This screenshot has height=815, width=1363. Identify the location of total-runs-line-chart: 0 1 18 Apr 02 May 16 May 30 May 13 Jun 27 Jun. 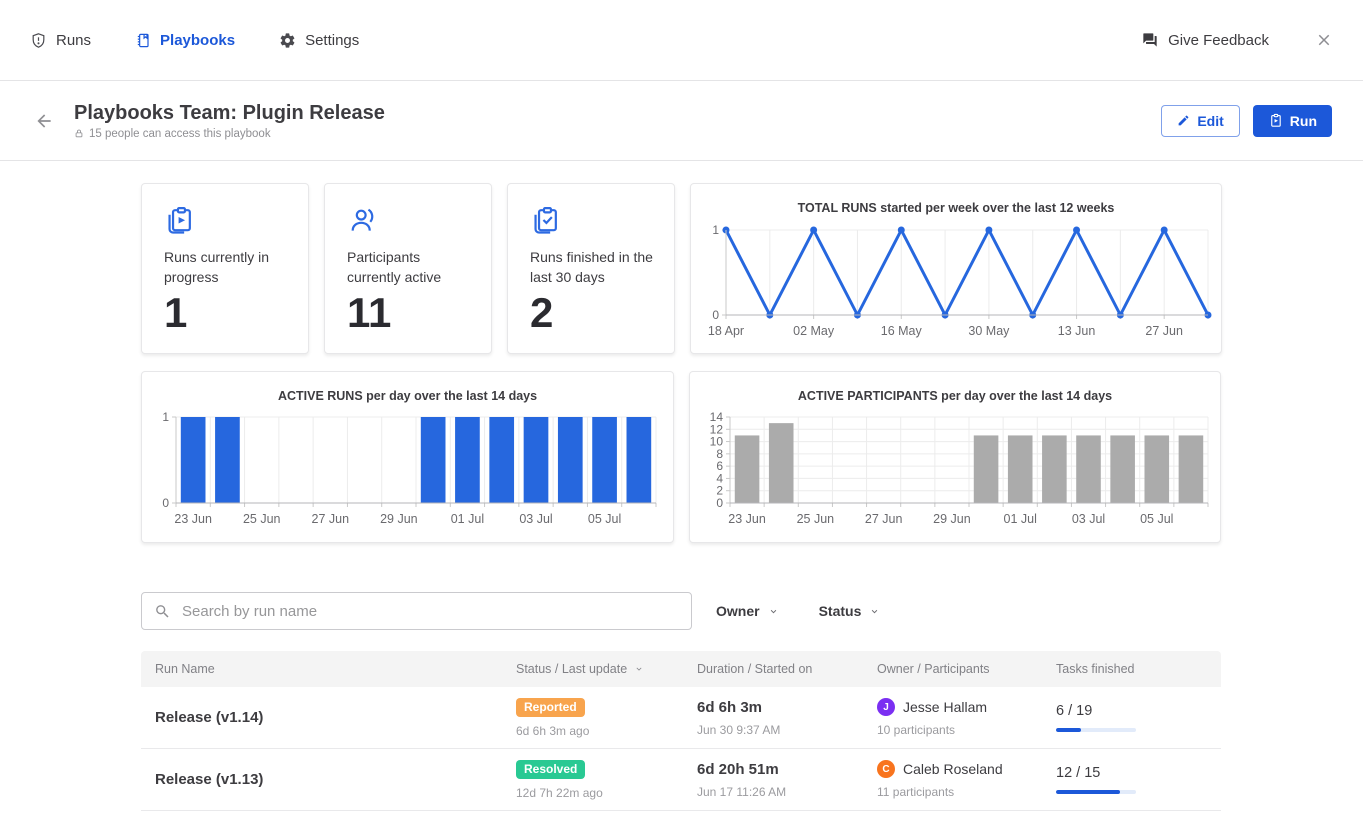
(960, 280).